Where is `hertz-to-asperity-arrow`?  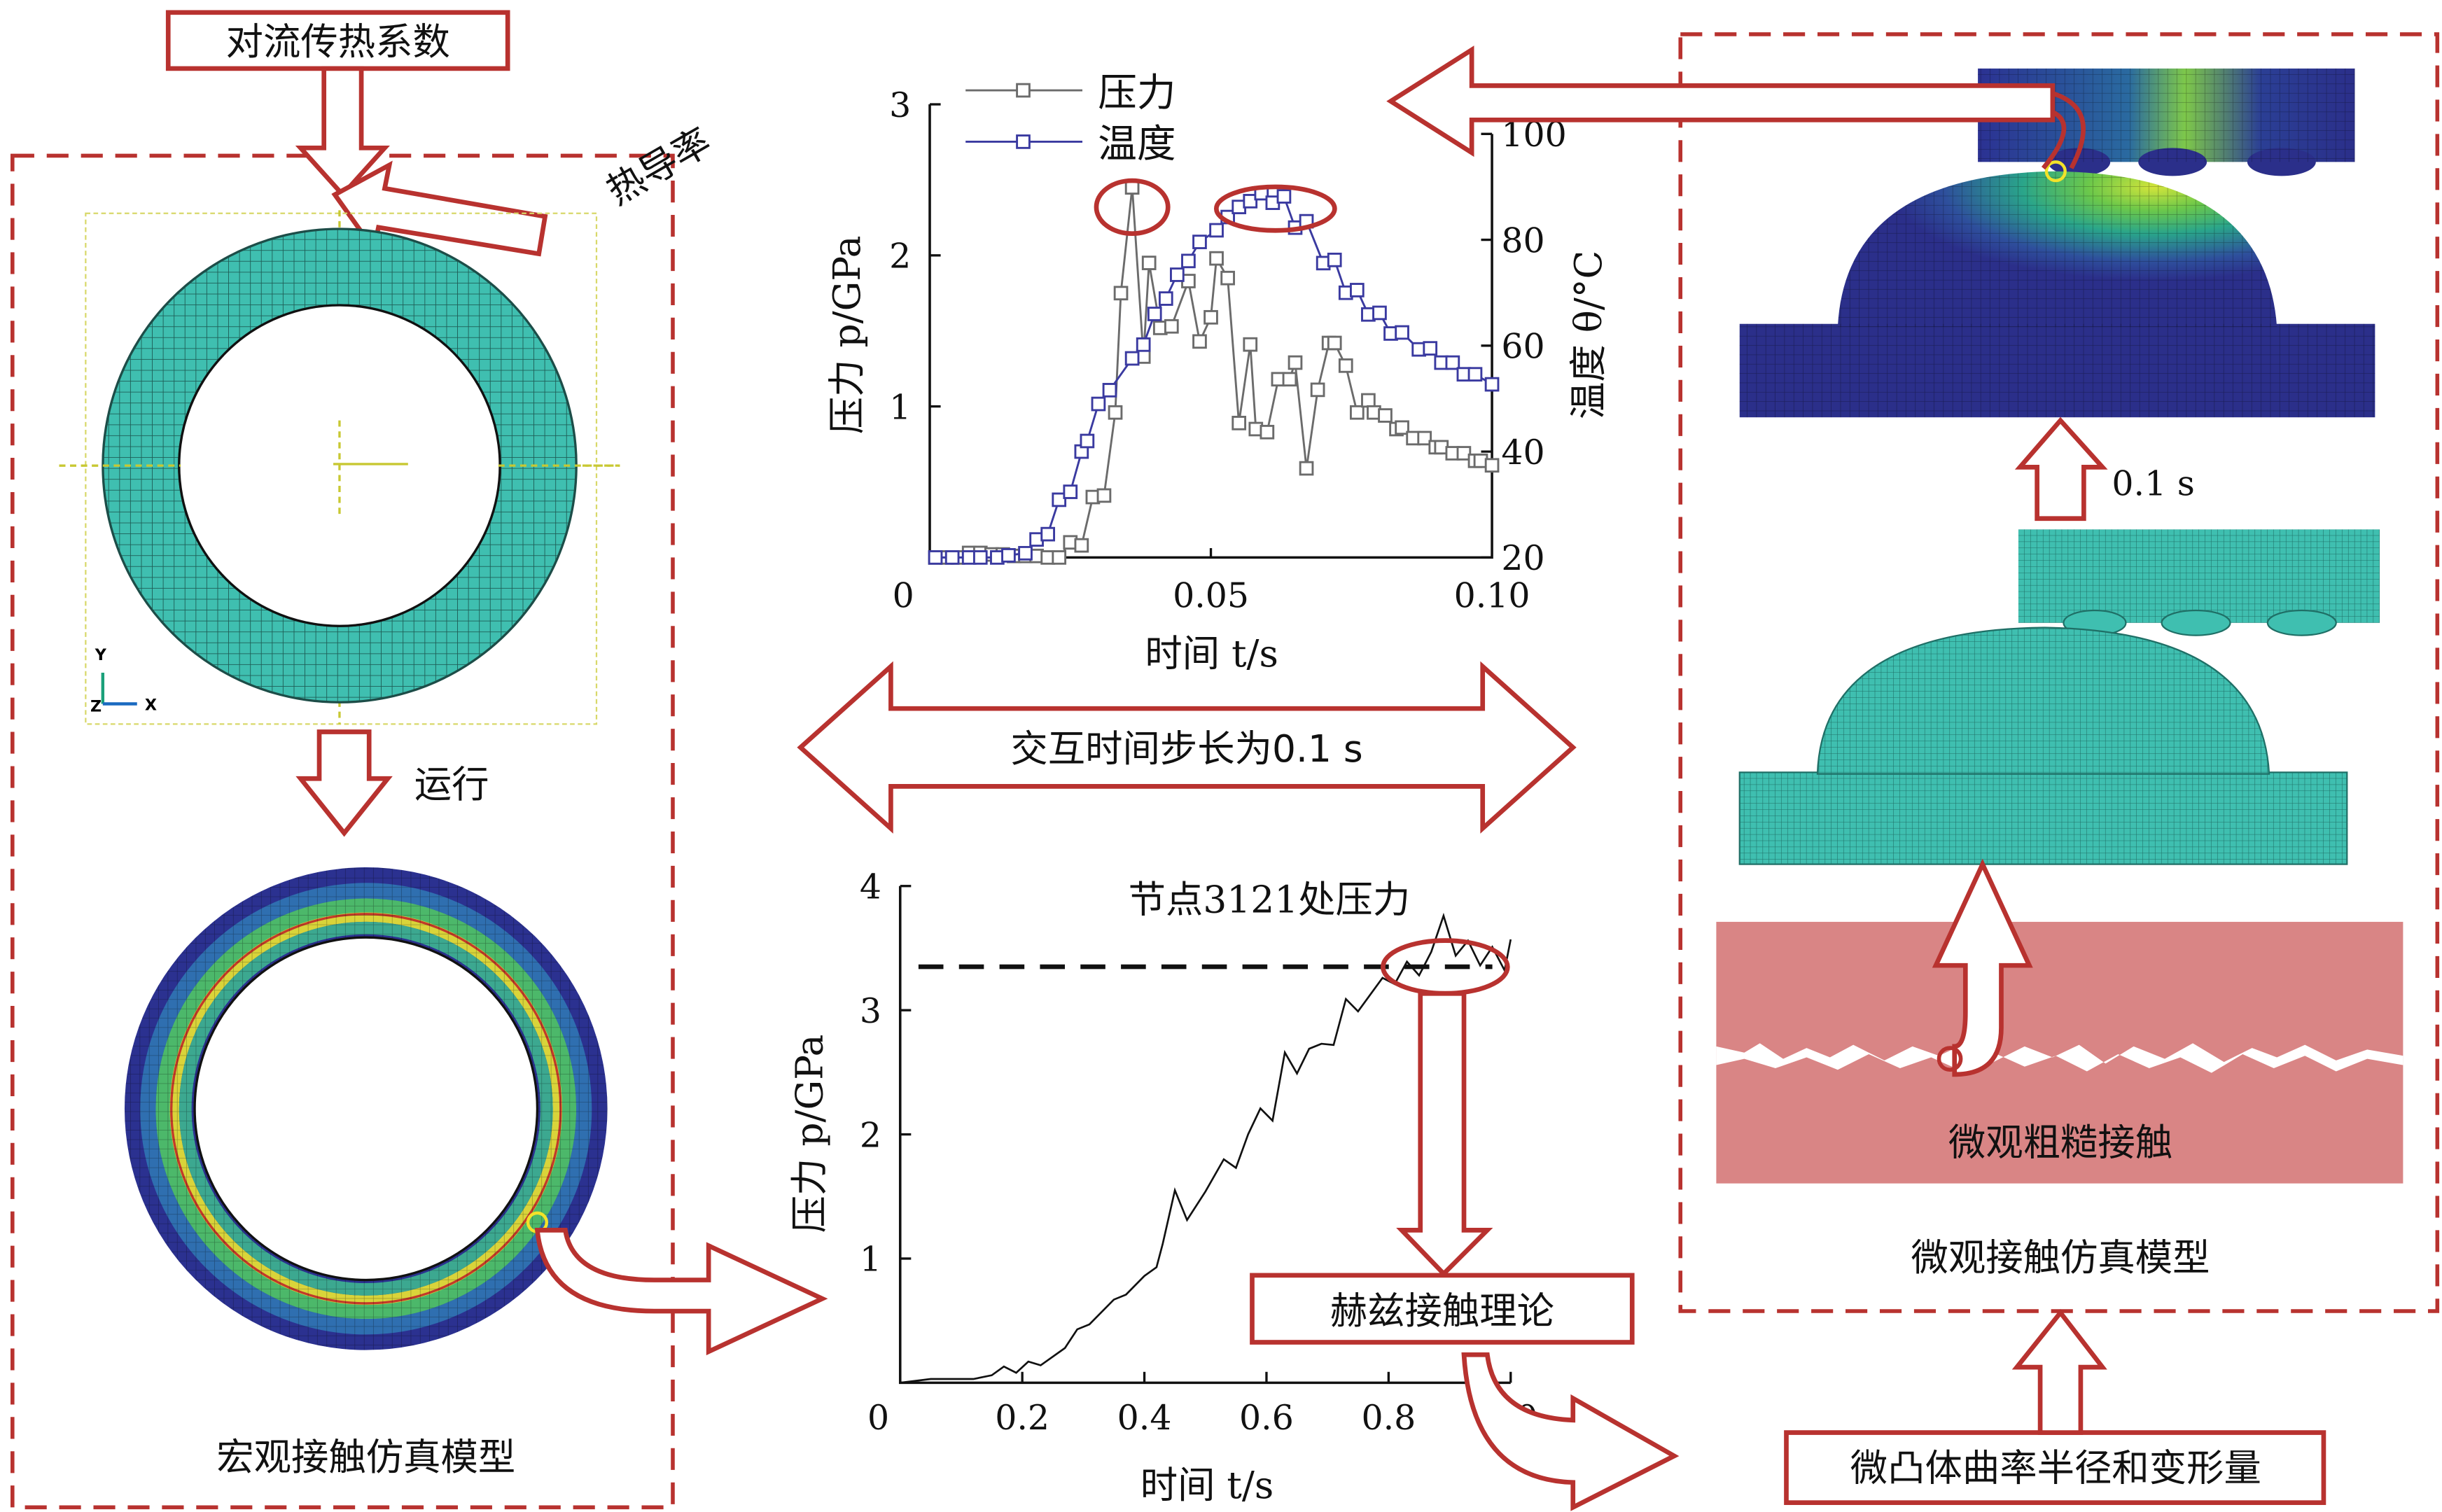 hertz-to-asperity-arrow is located at coordinates (1570, 1431).